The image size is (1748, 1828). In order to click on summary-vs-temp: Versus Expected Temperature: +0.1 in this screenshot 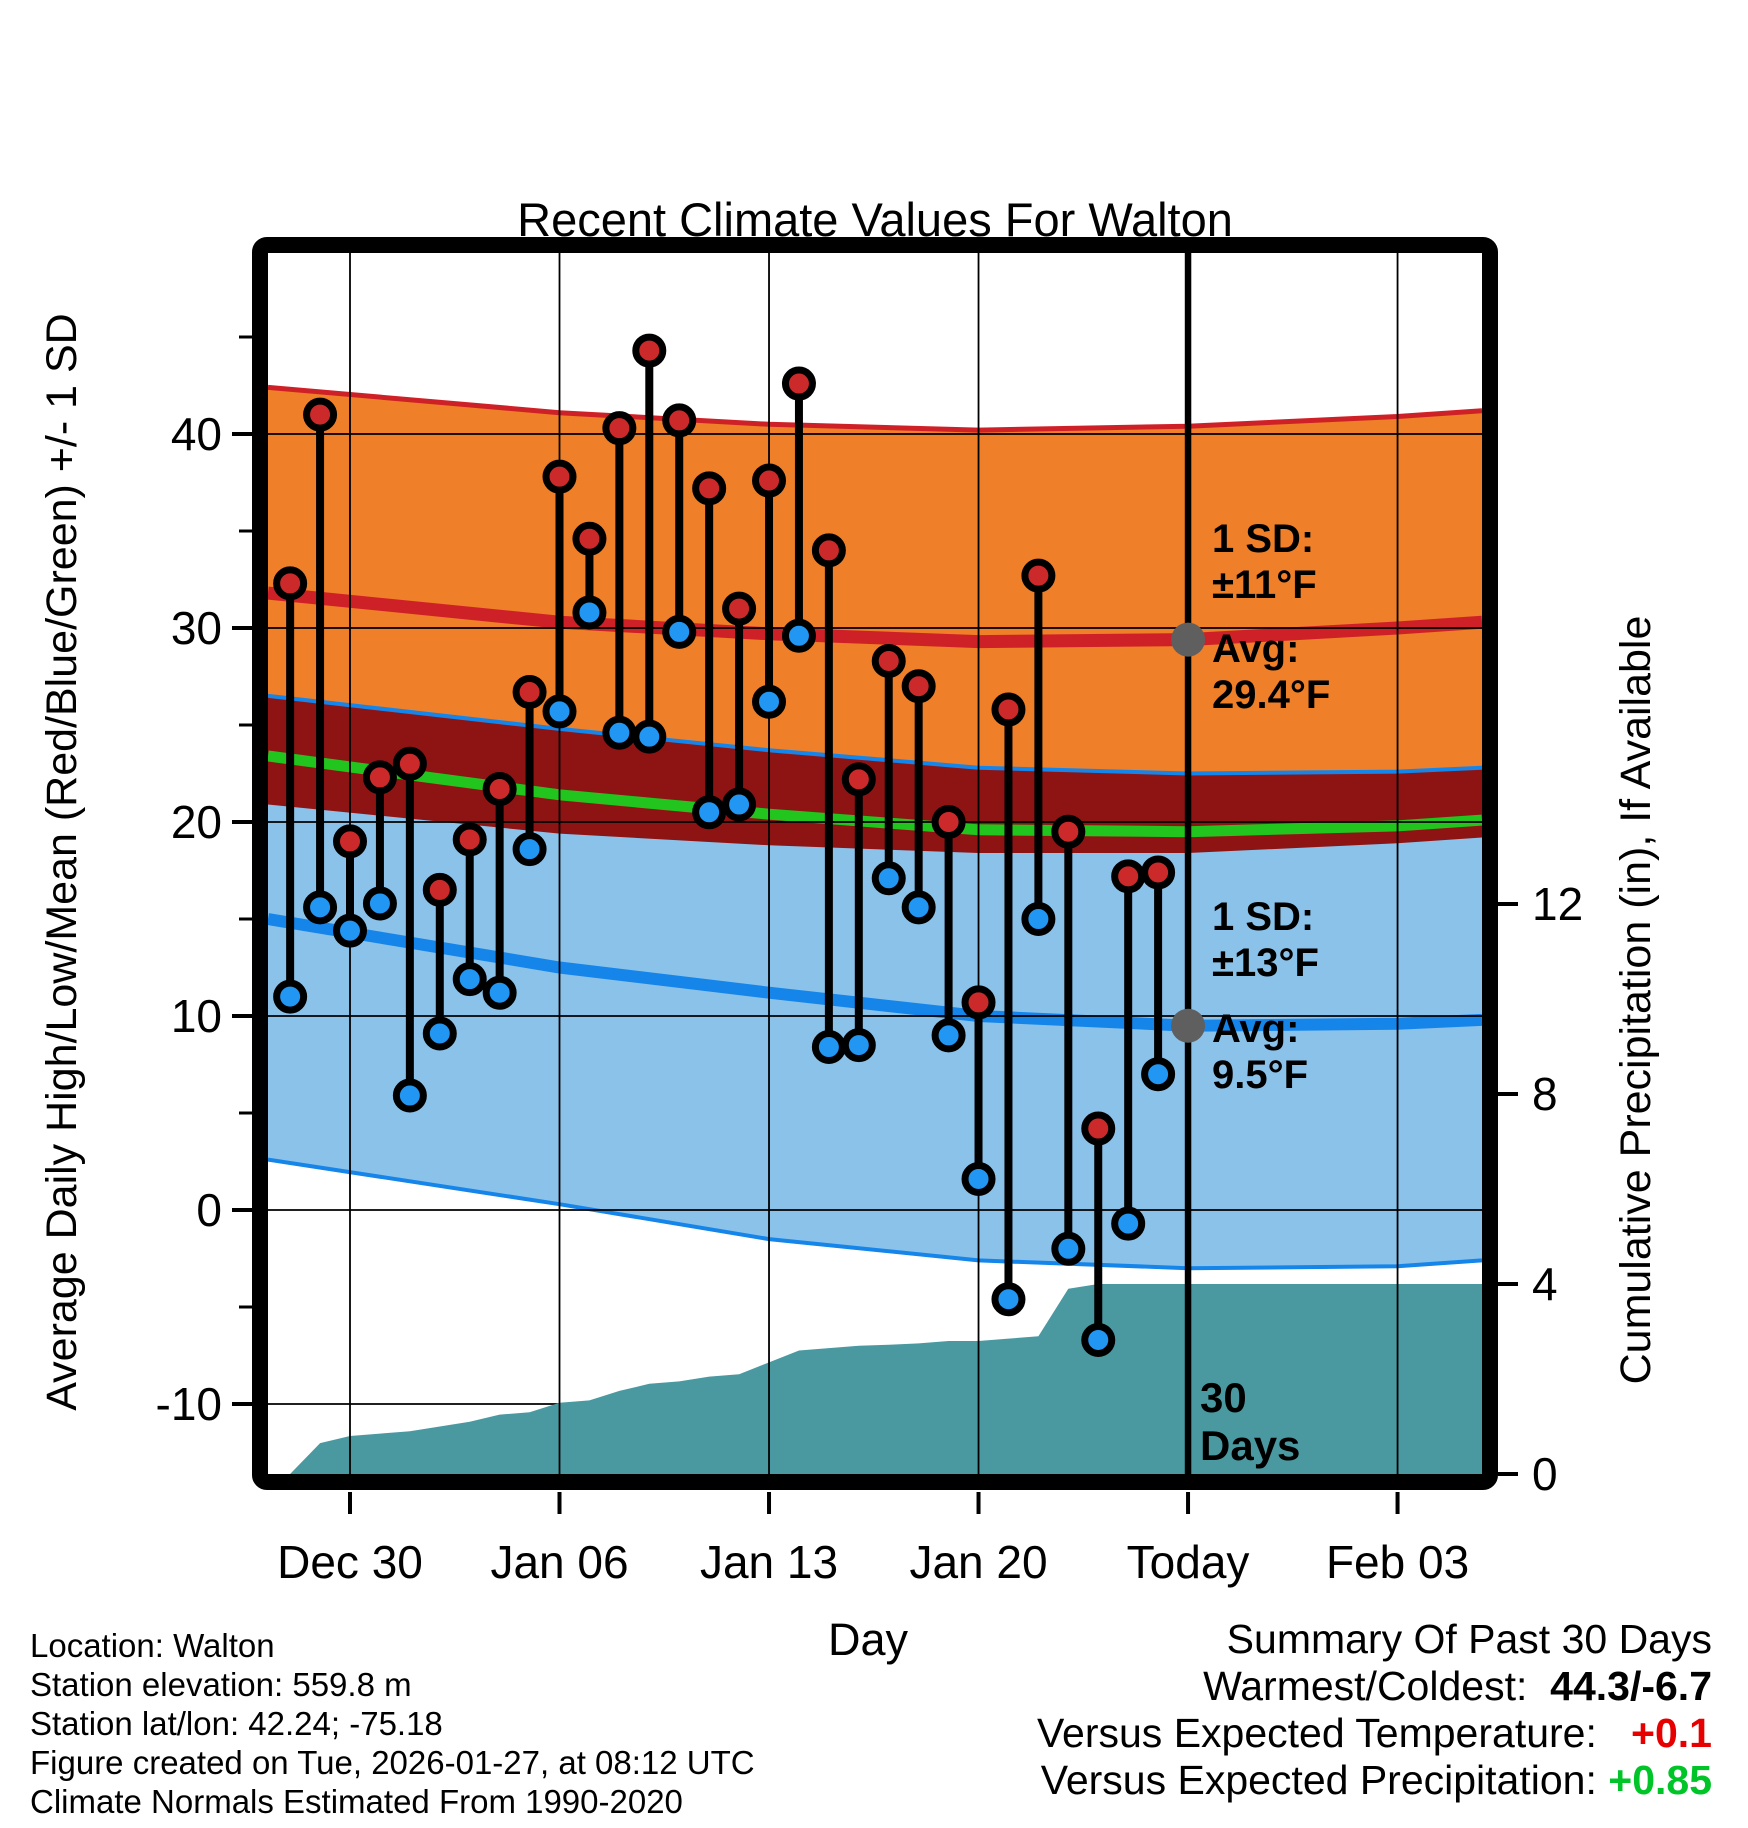, I will do `click(1374, 1733)`.